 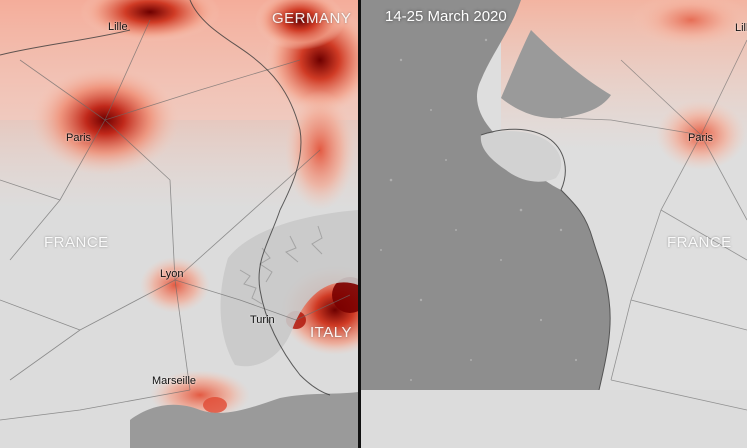 What do you see at coordinates (174, 381) in the screenshot?
I see `city-label-marseille: Marseille` at bounding box center [174, 381].